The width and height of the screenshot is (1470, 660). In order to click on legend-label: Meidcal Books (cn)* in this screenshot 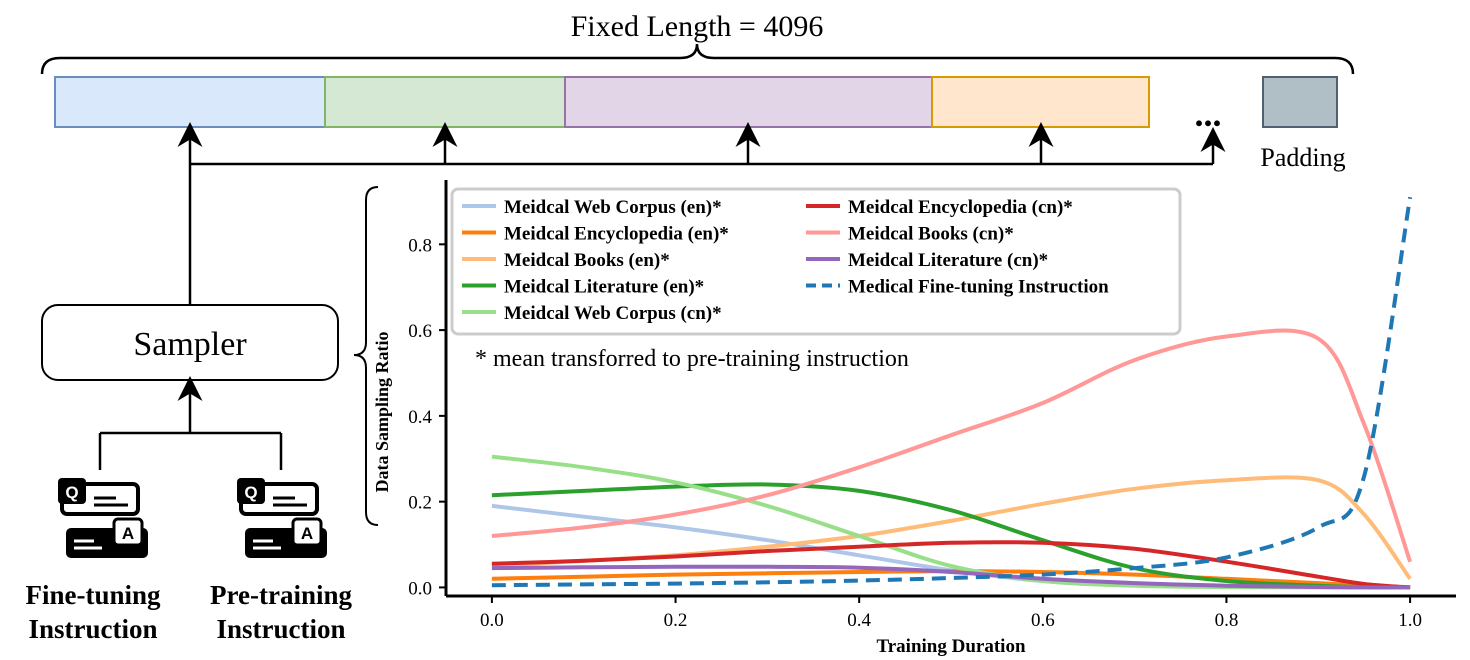, I will do `click(931, 234)`.